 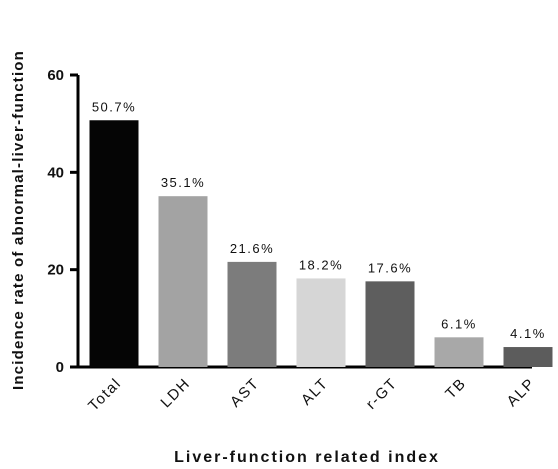 What do you see at coordinates (114, 243) in the screenshot?
I see `bar-total` at bounding box center [114, 243].